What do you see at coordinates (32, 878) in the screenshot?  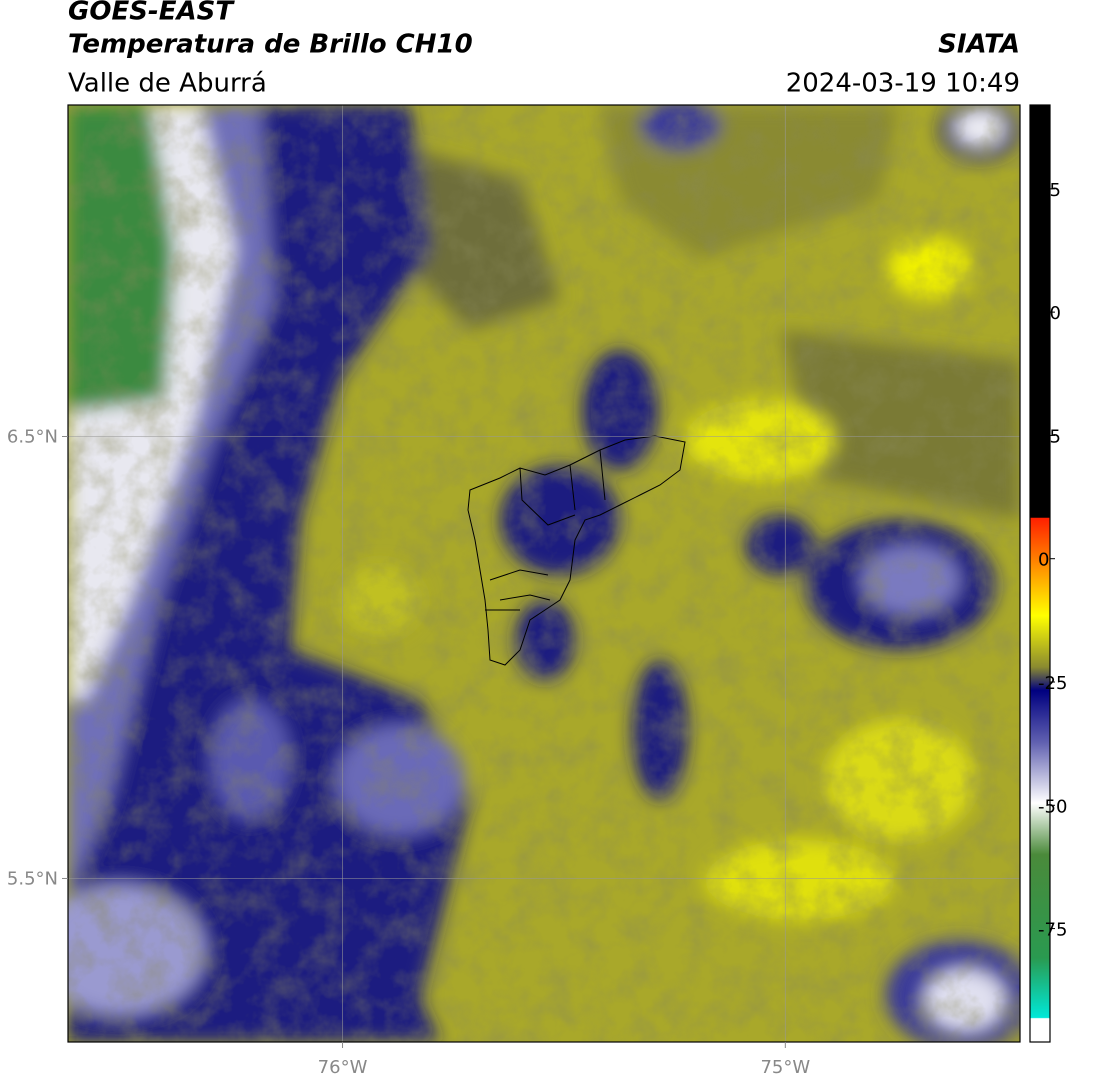 I see `lat-tick-label: 5.5°N` at bounding box center [32, 878].